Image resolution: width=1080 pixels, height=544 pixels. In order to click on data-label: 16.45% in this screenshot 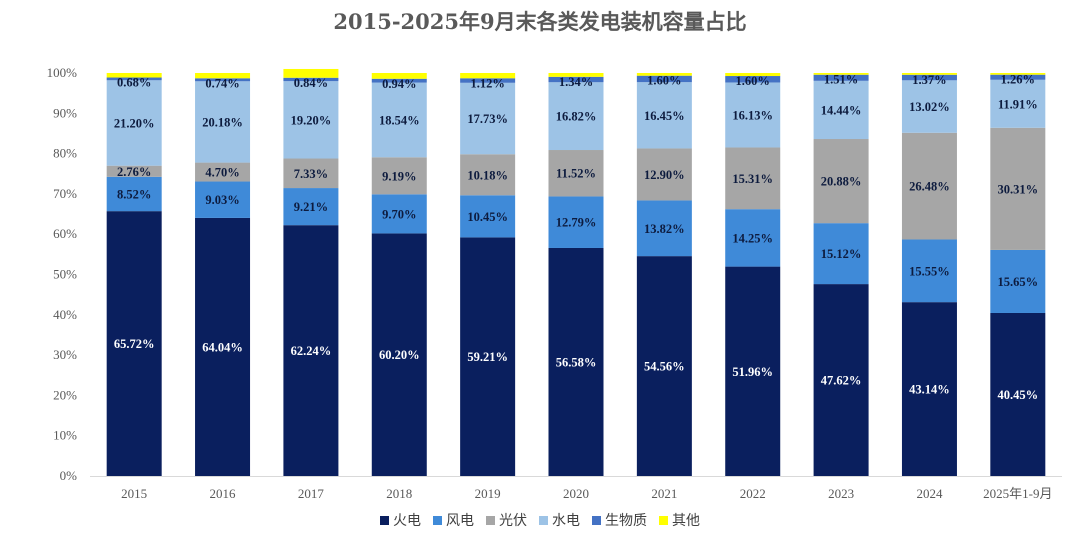, I will do `click(664, 116)`.